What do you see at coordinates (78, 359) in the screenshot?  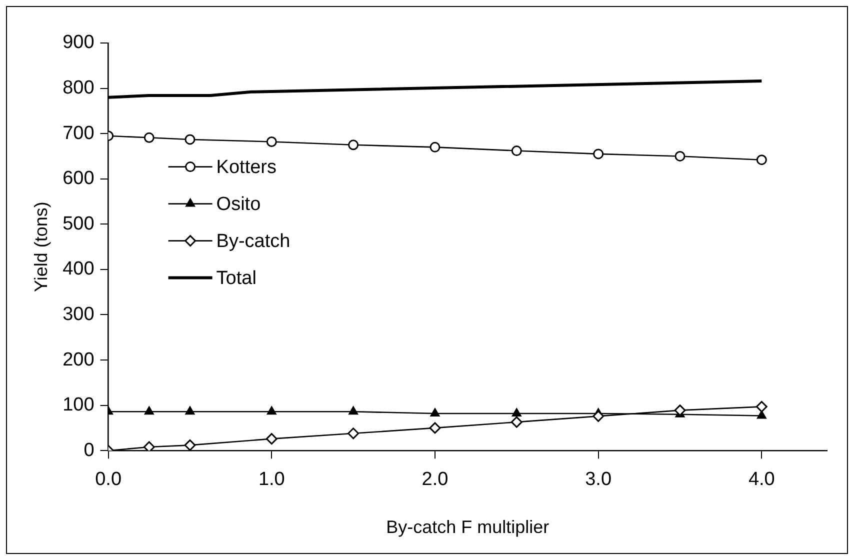 I see `y-tick-label: 200` at bounding box center [78, 359].